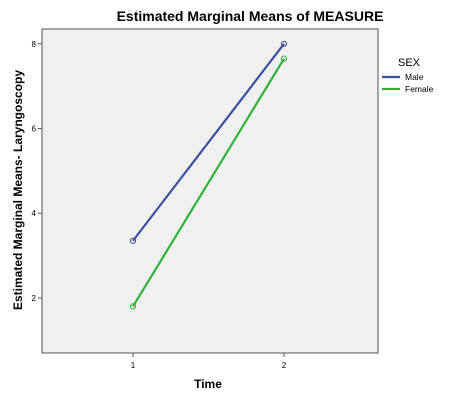 Image resolution: width=474 pixels, height=401 pixels. Describe the element at coordinates (208, 384) in the screenshot. I see `x-axis-label: Time` at that location.